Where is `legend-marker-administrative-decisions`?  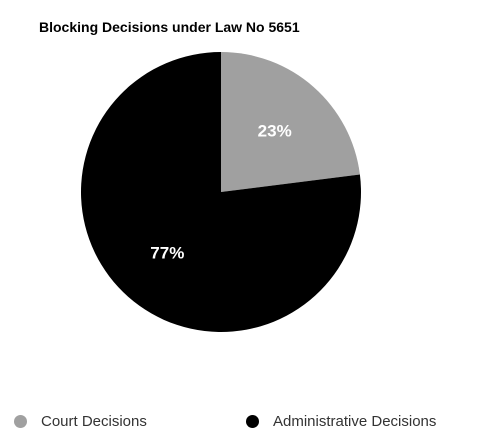
legend-marker-administrative-decisions is located at coordinates (252, 421).